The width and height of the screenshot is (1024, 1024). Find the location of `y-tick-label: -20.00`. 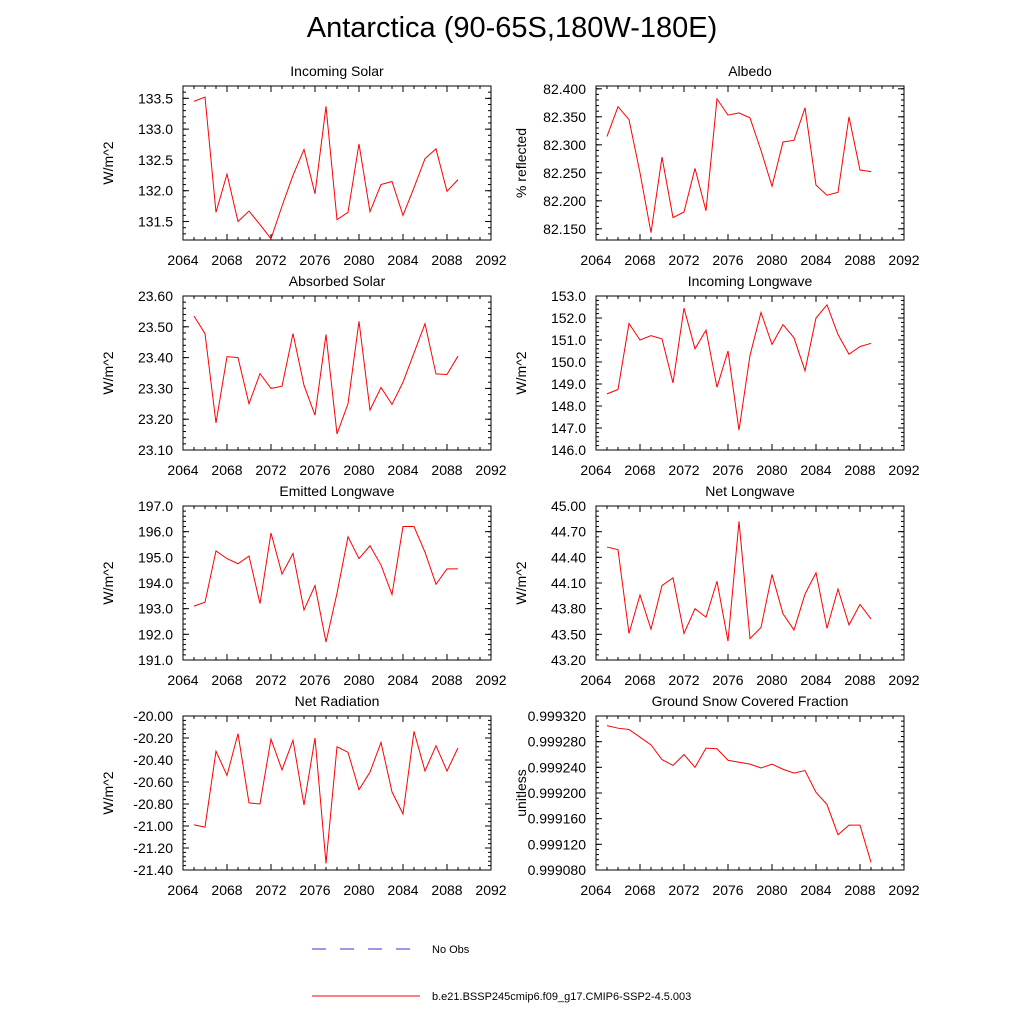

y-tick-label: -20.00 is located at coordinates (153, 716).